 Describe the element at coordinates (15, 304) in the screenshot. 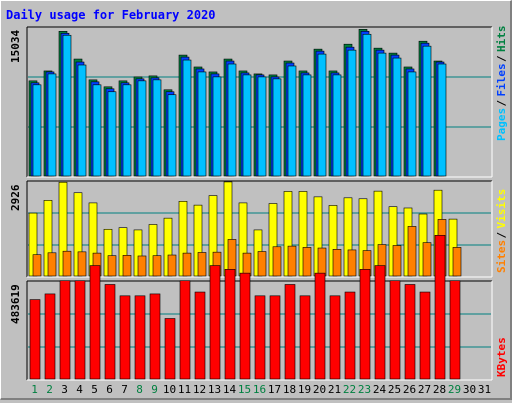

I see `bottom-panel-max-label: 483619` at that location.